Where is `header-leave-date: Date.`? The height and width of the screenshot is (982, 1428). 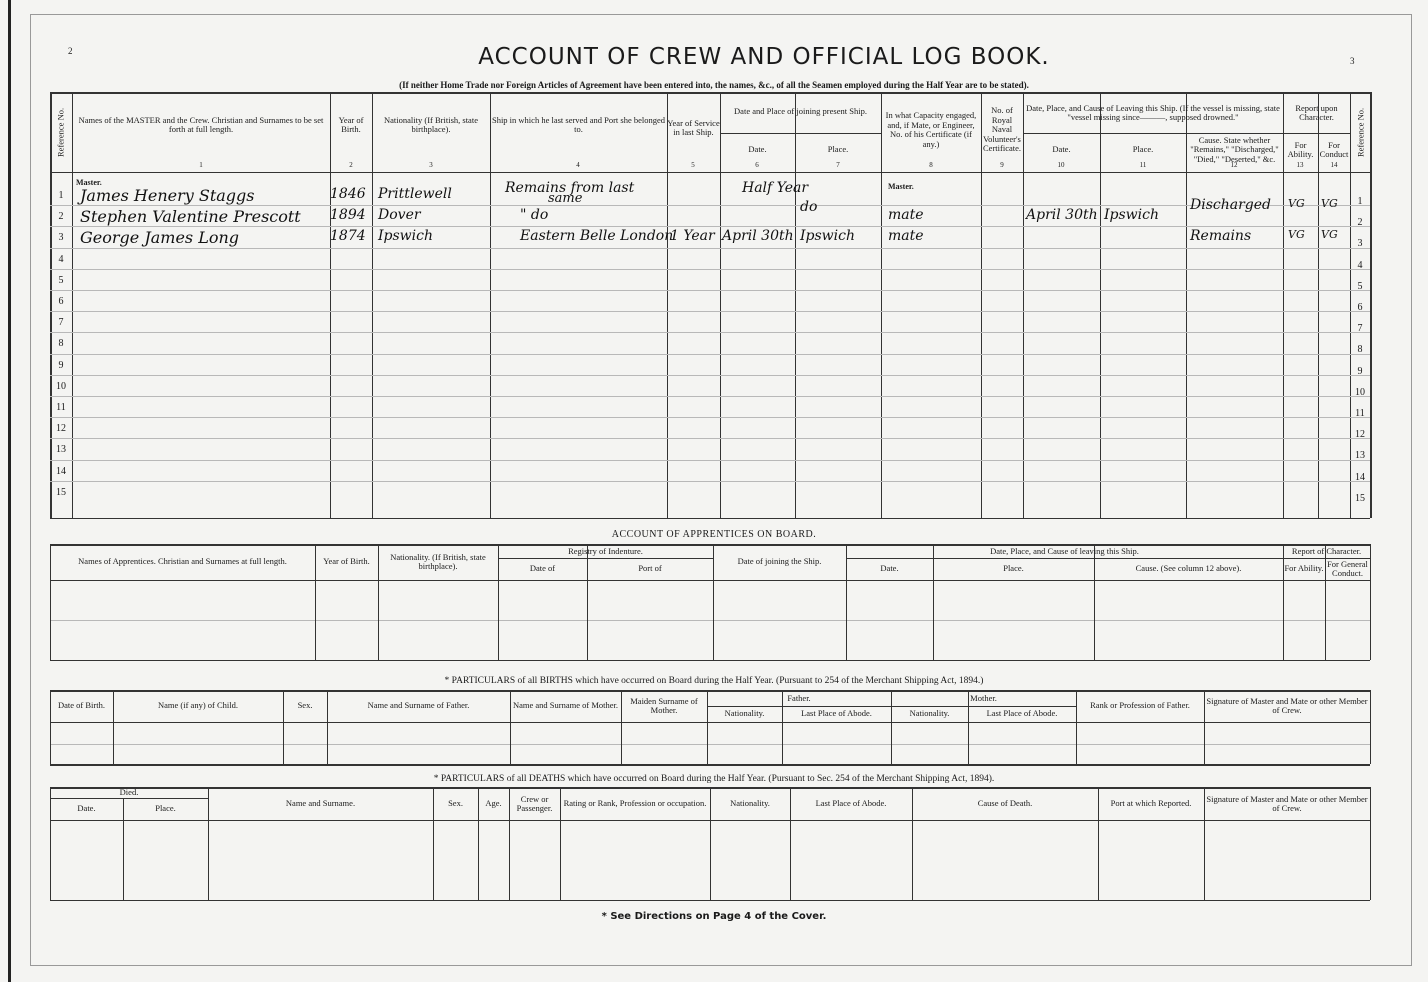
header-leave-date: Date. is located at coordinates (1061, 149).